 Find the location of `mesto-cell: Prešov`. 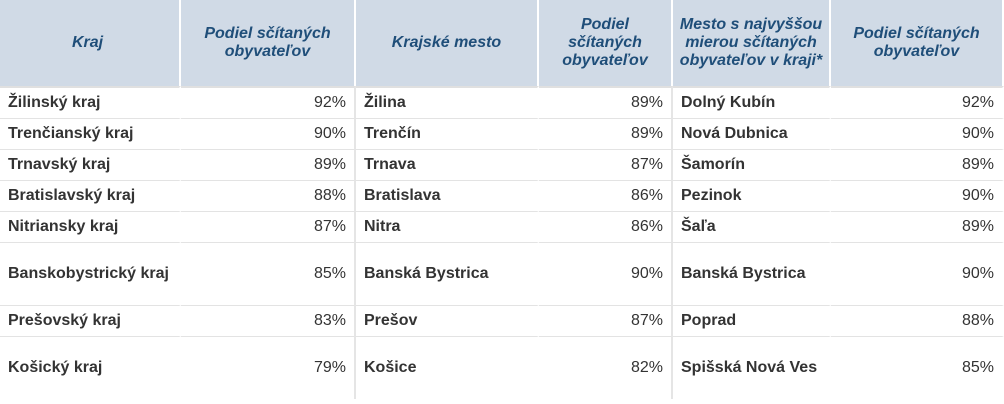

mesto-cell: Prešov is located at coordinates (447, 320).